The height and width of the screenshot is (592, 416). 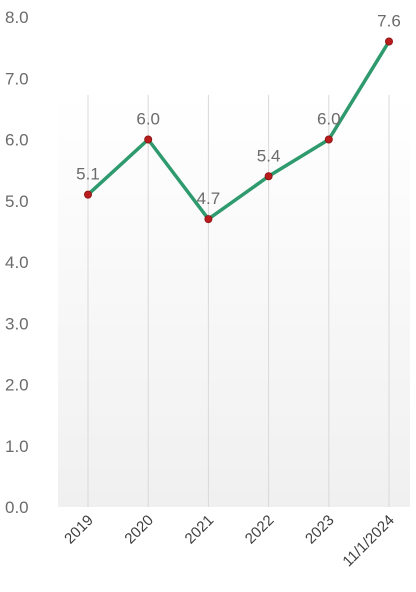 What do you see at coordinates (17, 446) in the screenshot?
I see `y-tick-label: 1.0` at bounding box center [17, 446].